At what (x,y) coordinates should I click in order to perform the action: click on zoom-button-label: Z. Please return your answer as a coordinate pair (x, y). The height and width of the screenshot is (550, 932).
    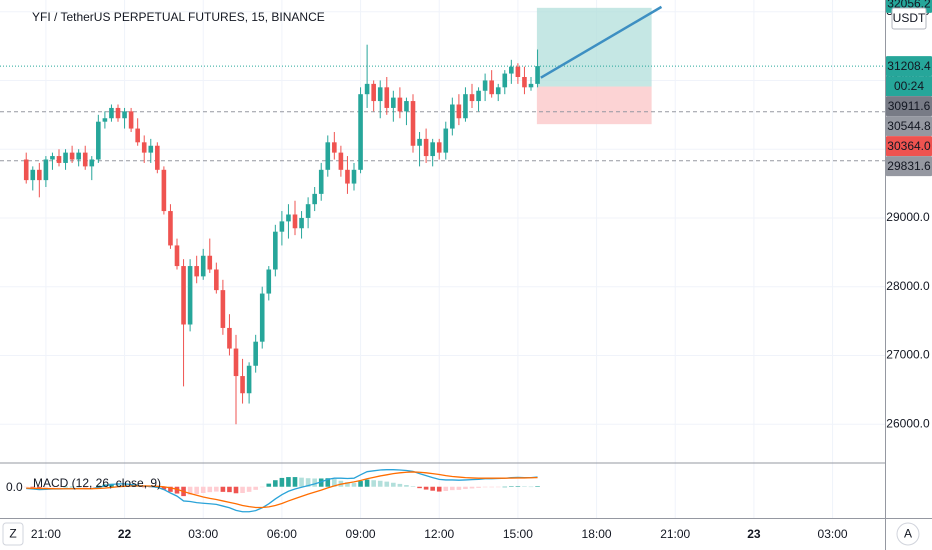
    Looking at the image, I should click on (12, 534).